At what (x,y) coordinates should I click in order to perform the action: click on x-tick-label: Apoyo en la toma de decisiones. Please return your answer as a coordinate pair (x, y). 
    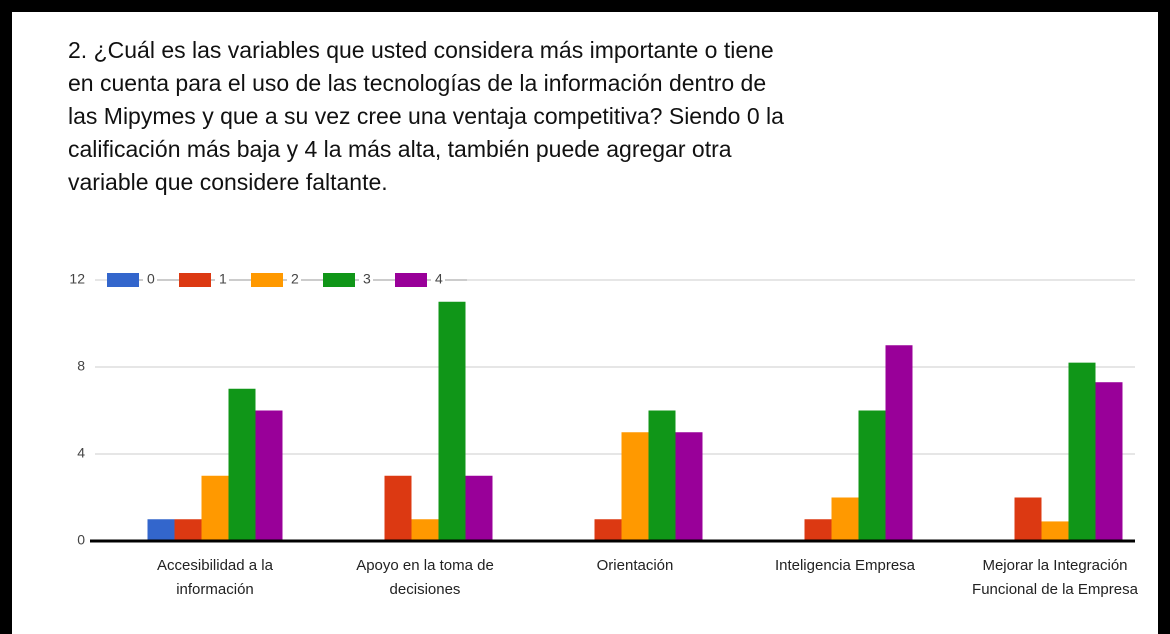
    Looking at the image, I should click on (425, 577).